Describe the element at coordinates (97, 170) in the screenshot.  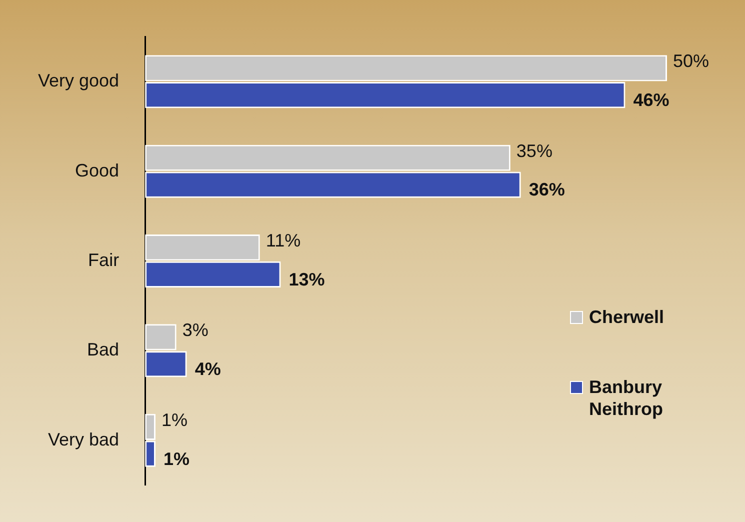
I see `y-tick-label: Good` at that location.